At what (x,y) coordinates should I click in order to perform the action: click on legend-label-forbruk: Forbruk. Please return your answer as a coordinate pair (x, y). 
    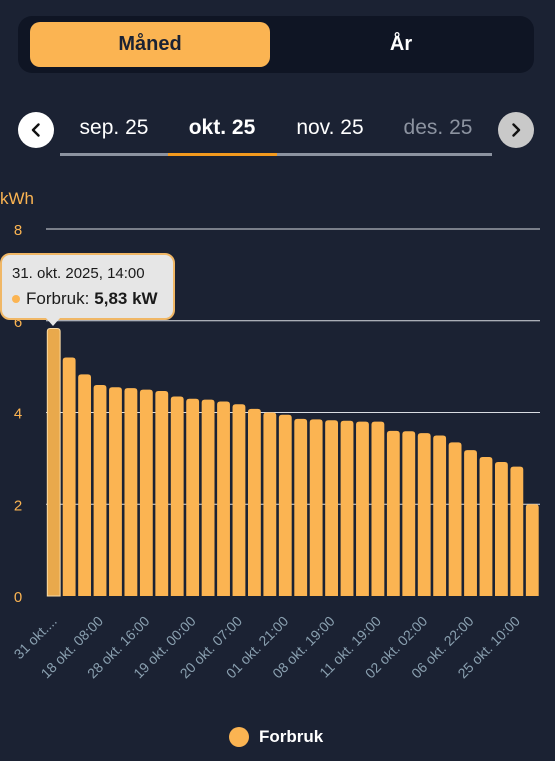
    Looking at the image, I should click on (291, 736).